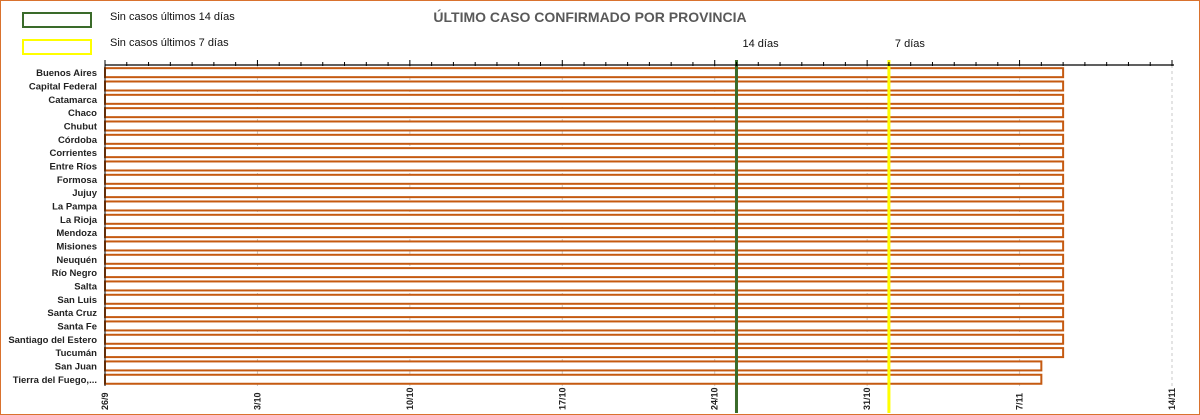 This screenshot has width=1200, height=415. What do you see at coordinates (1020, 401) in the screenshot?
I see `x-tick-label-6: 7/11` at bounding box center [1020, 401].